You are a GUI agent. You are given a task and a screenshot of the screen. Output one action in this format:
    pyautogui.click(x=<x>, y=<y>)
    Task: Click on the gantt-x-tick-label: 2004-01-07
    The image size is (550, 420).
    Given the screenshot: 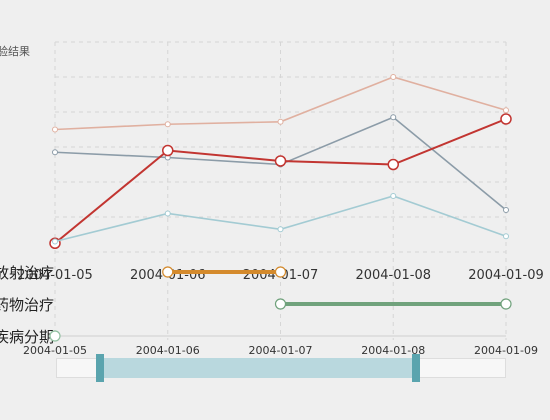 What is the action you would take?
    pyautogui.click(x=281, y=350)
    